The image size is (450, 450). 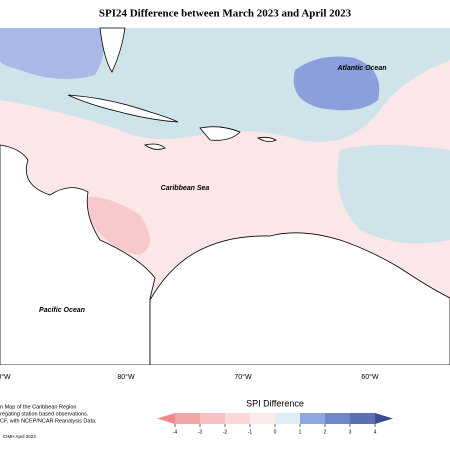 I want to click on legend-tick-label: -4, so click(x=175, y=432).